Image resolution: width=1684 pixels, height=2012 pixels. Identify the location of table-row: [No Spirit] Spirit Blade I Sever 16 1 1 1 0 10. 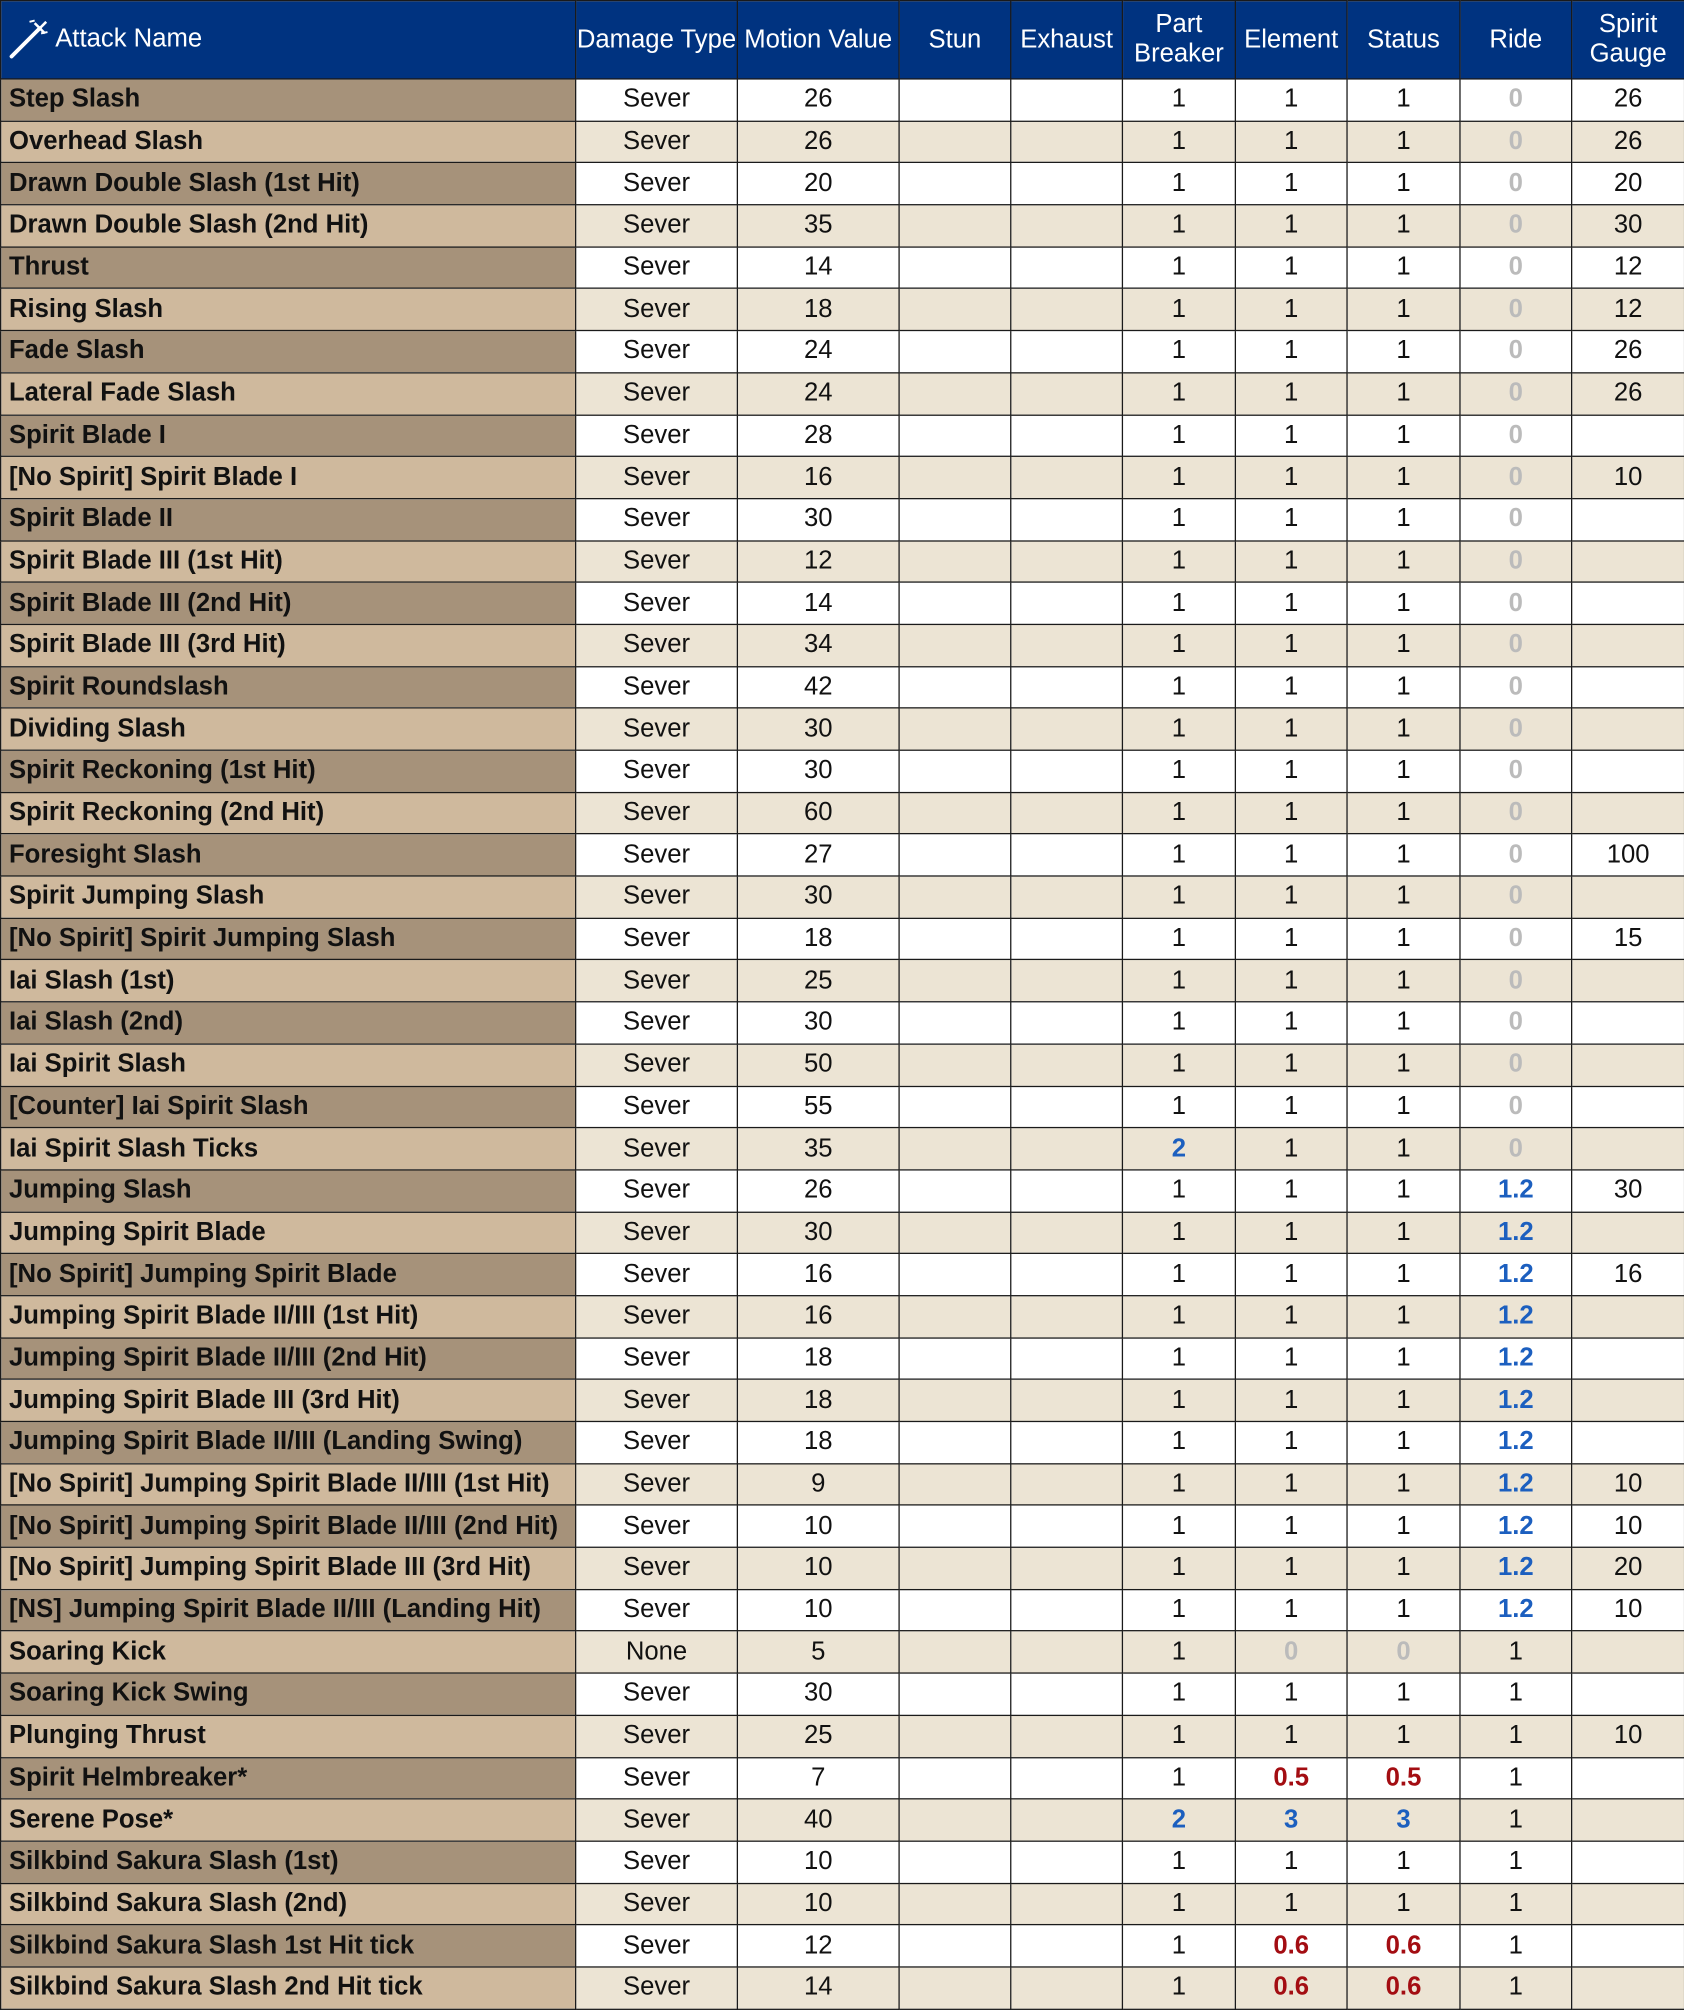
(842, 477).